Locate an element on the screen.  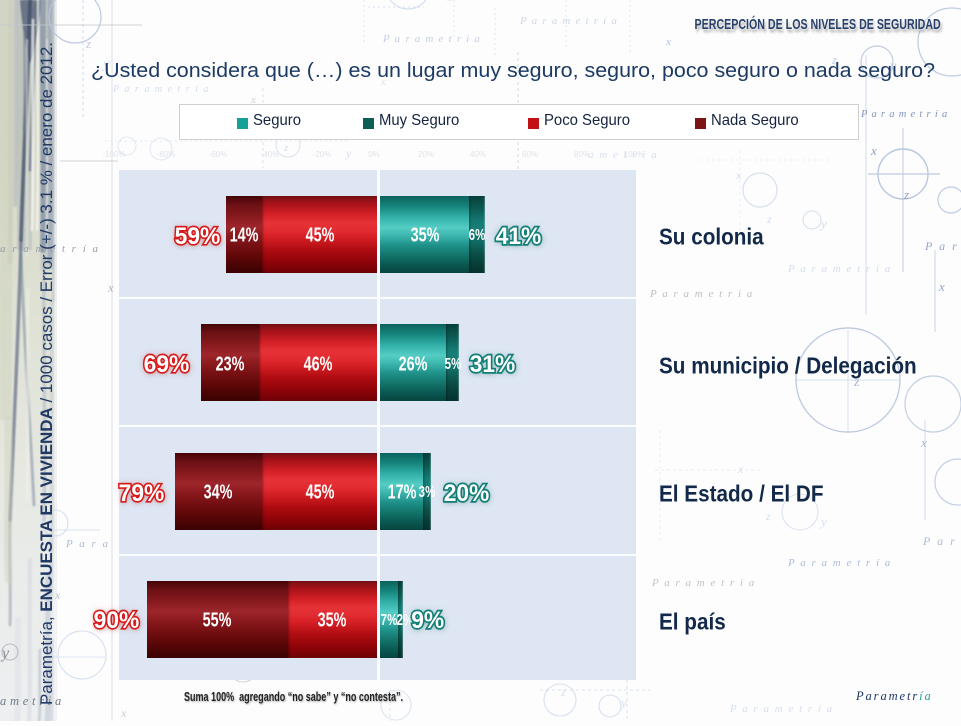
svg-text: a m e t r i a is located at coordinates (31, 701).